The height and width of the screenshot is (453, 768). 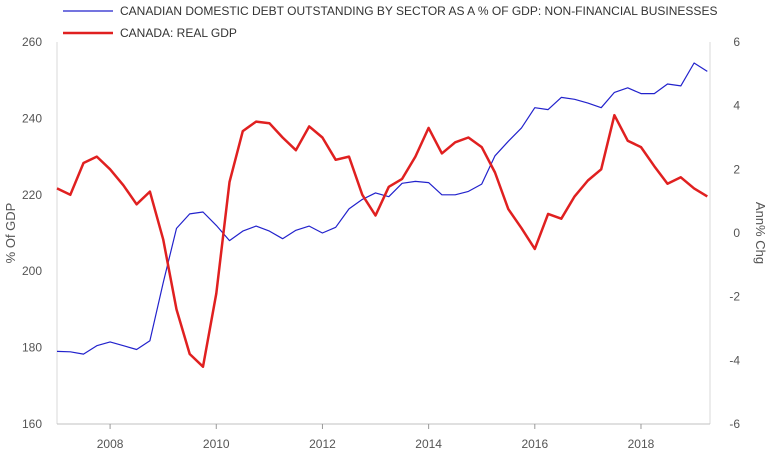 I want to click on y-left-tick-label: 160, so click(x=32, y=424).